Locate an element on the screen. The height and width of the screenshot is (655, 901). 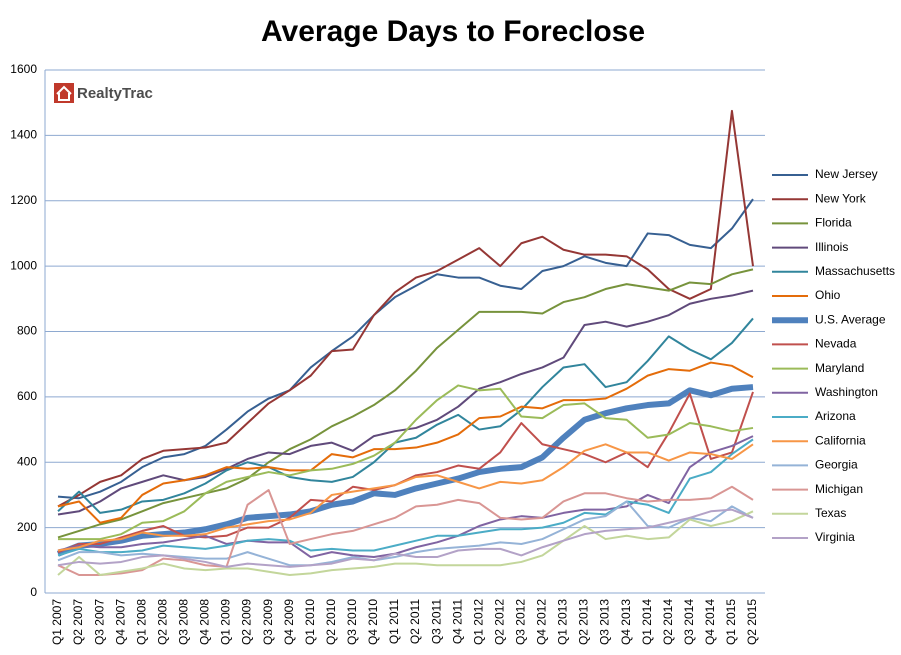
logo-text: RealtyTrac is located at coordinates (115, 93).